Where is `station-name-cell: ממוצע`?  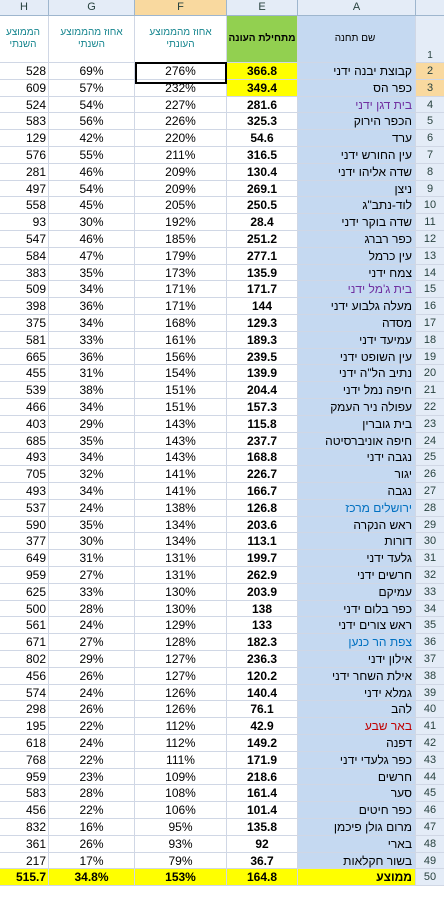
station-name-cell: ממוצע is located at coordinates (357, 878).